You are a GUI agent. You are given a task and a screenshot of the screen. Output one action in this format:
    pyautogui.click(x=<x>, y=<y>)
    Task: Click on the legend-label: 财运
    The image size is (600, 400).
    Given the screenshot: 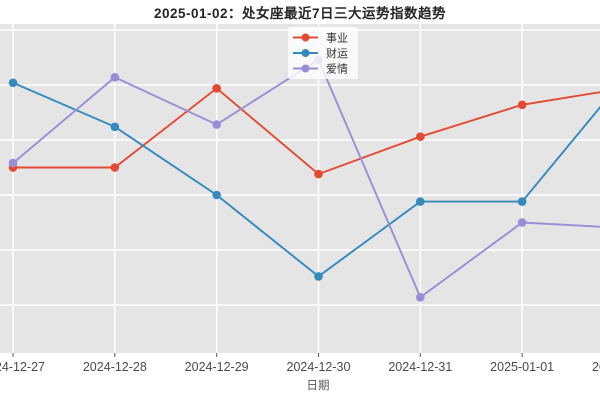 What is the action you would take?
    pyautogui.click(x=337, y=53)
    